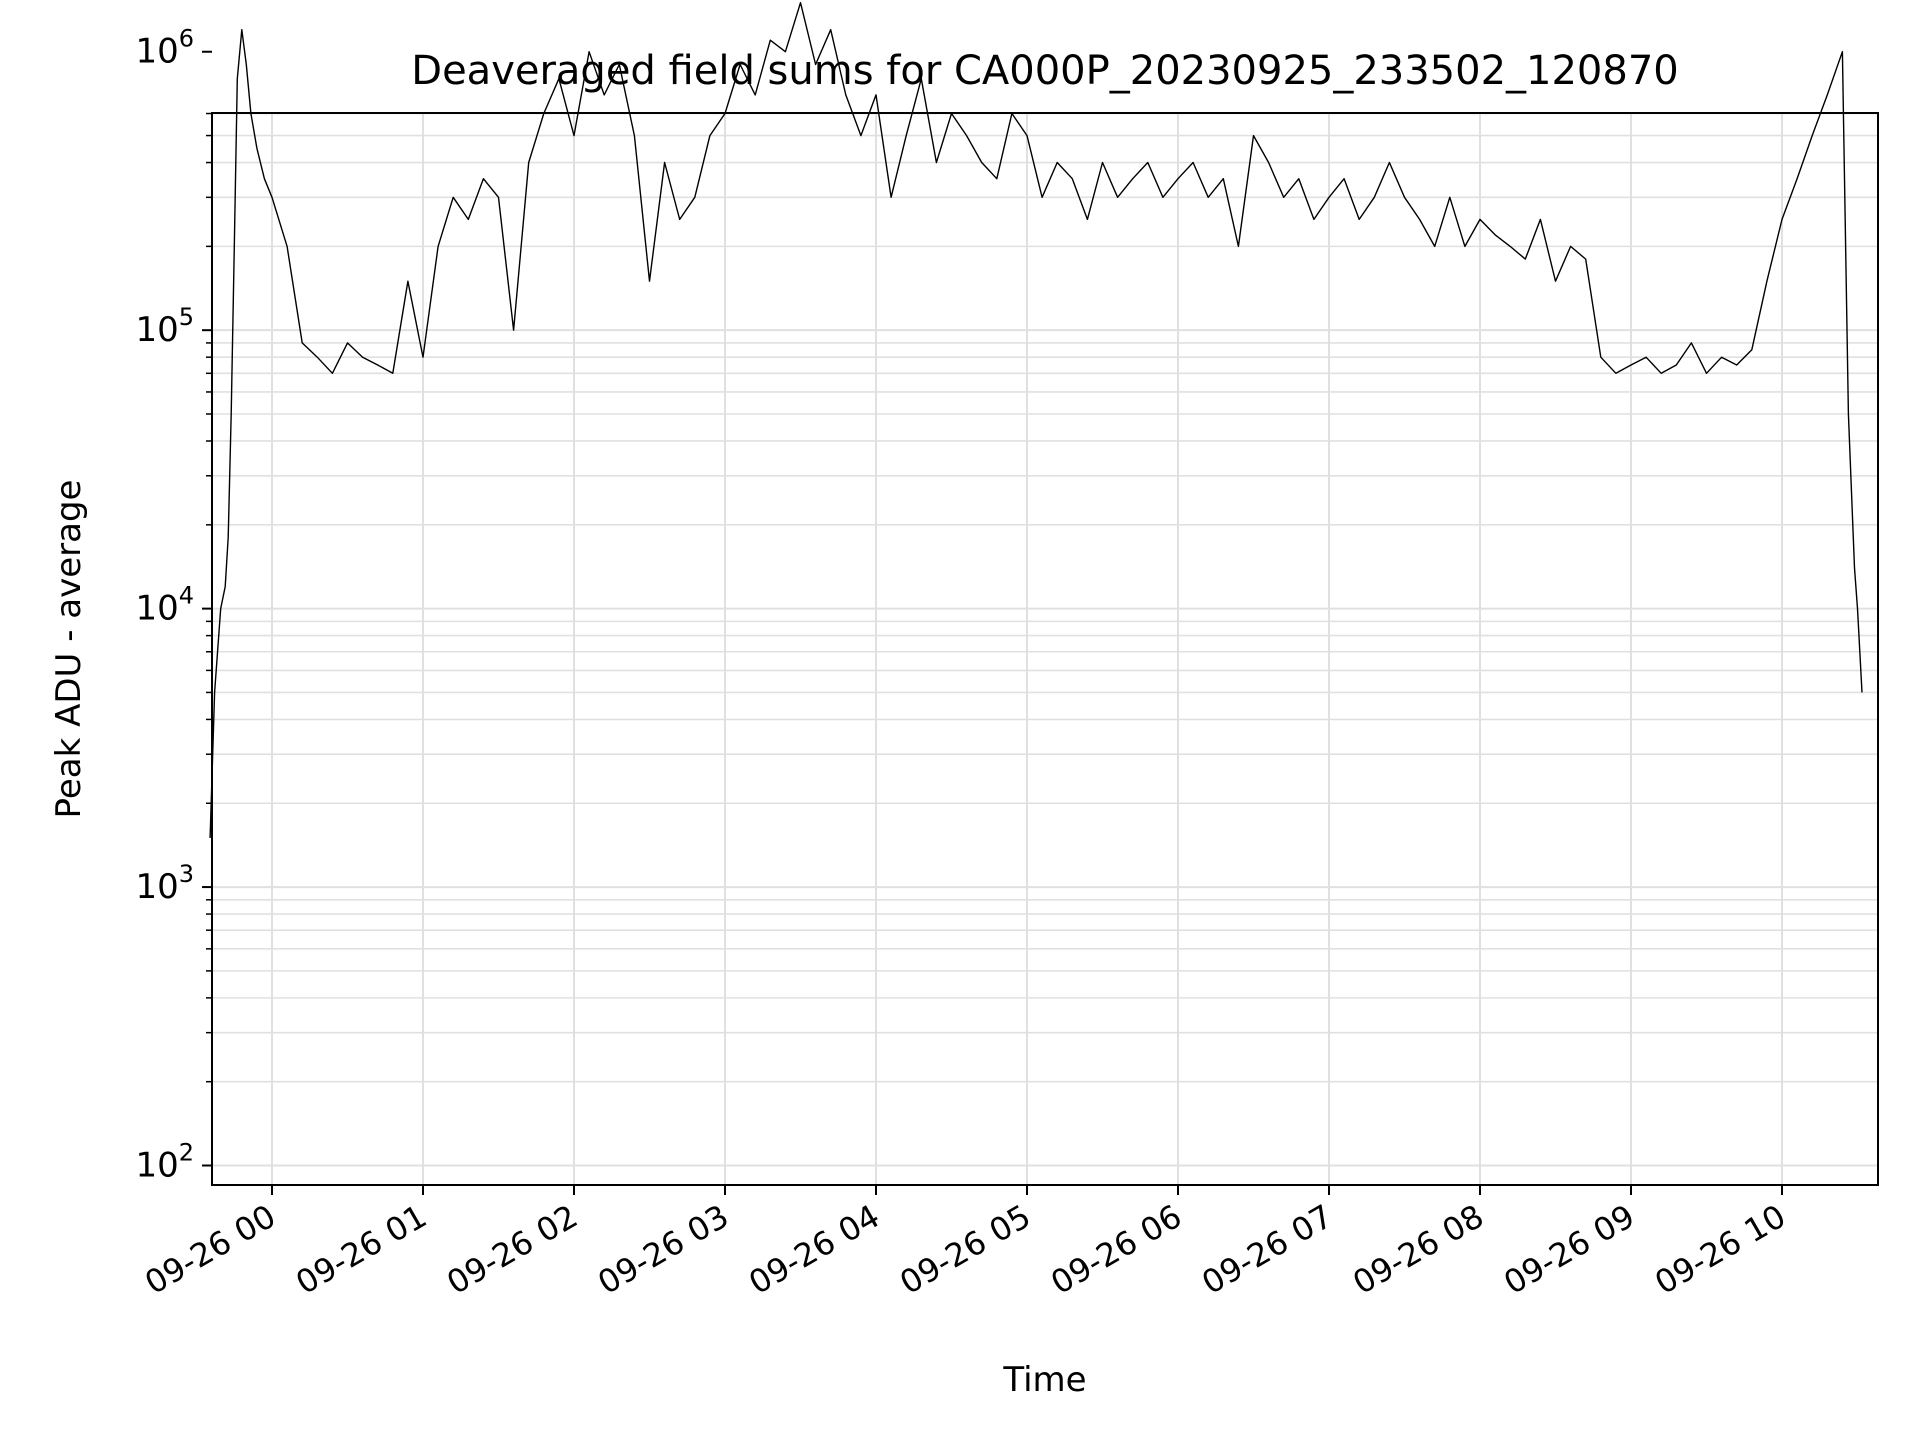 This screenshot has width=1920, height=1440. Describe the element at coordinates (1044, 1380) in the screenshot. I see `x-axis-label: Time` at that location.